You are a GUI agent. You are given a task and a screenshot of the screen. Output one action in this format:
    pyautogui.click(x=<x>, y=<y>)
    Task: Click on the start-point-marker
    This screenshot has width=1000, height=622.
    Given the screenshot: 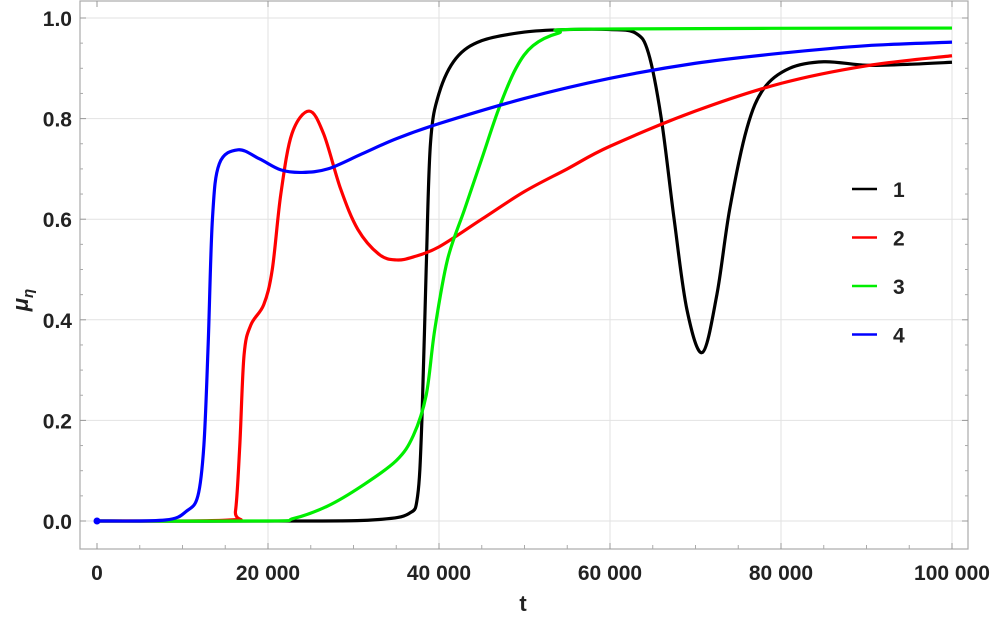 What is the action you would take?
    pyautogui.click(x=97, y=521)
    